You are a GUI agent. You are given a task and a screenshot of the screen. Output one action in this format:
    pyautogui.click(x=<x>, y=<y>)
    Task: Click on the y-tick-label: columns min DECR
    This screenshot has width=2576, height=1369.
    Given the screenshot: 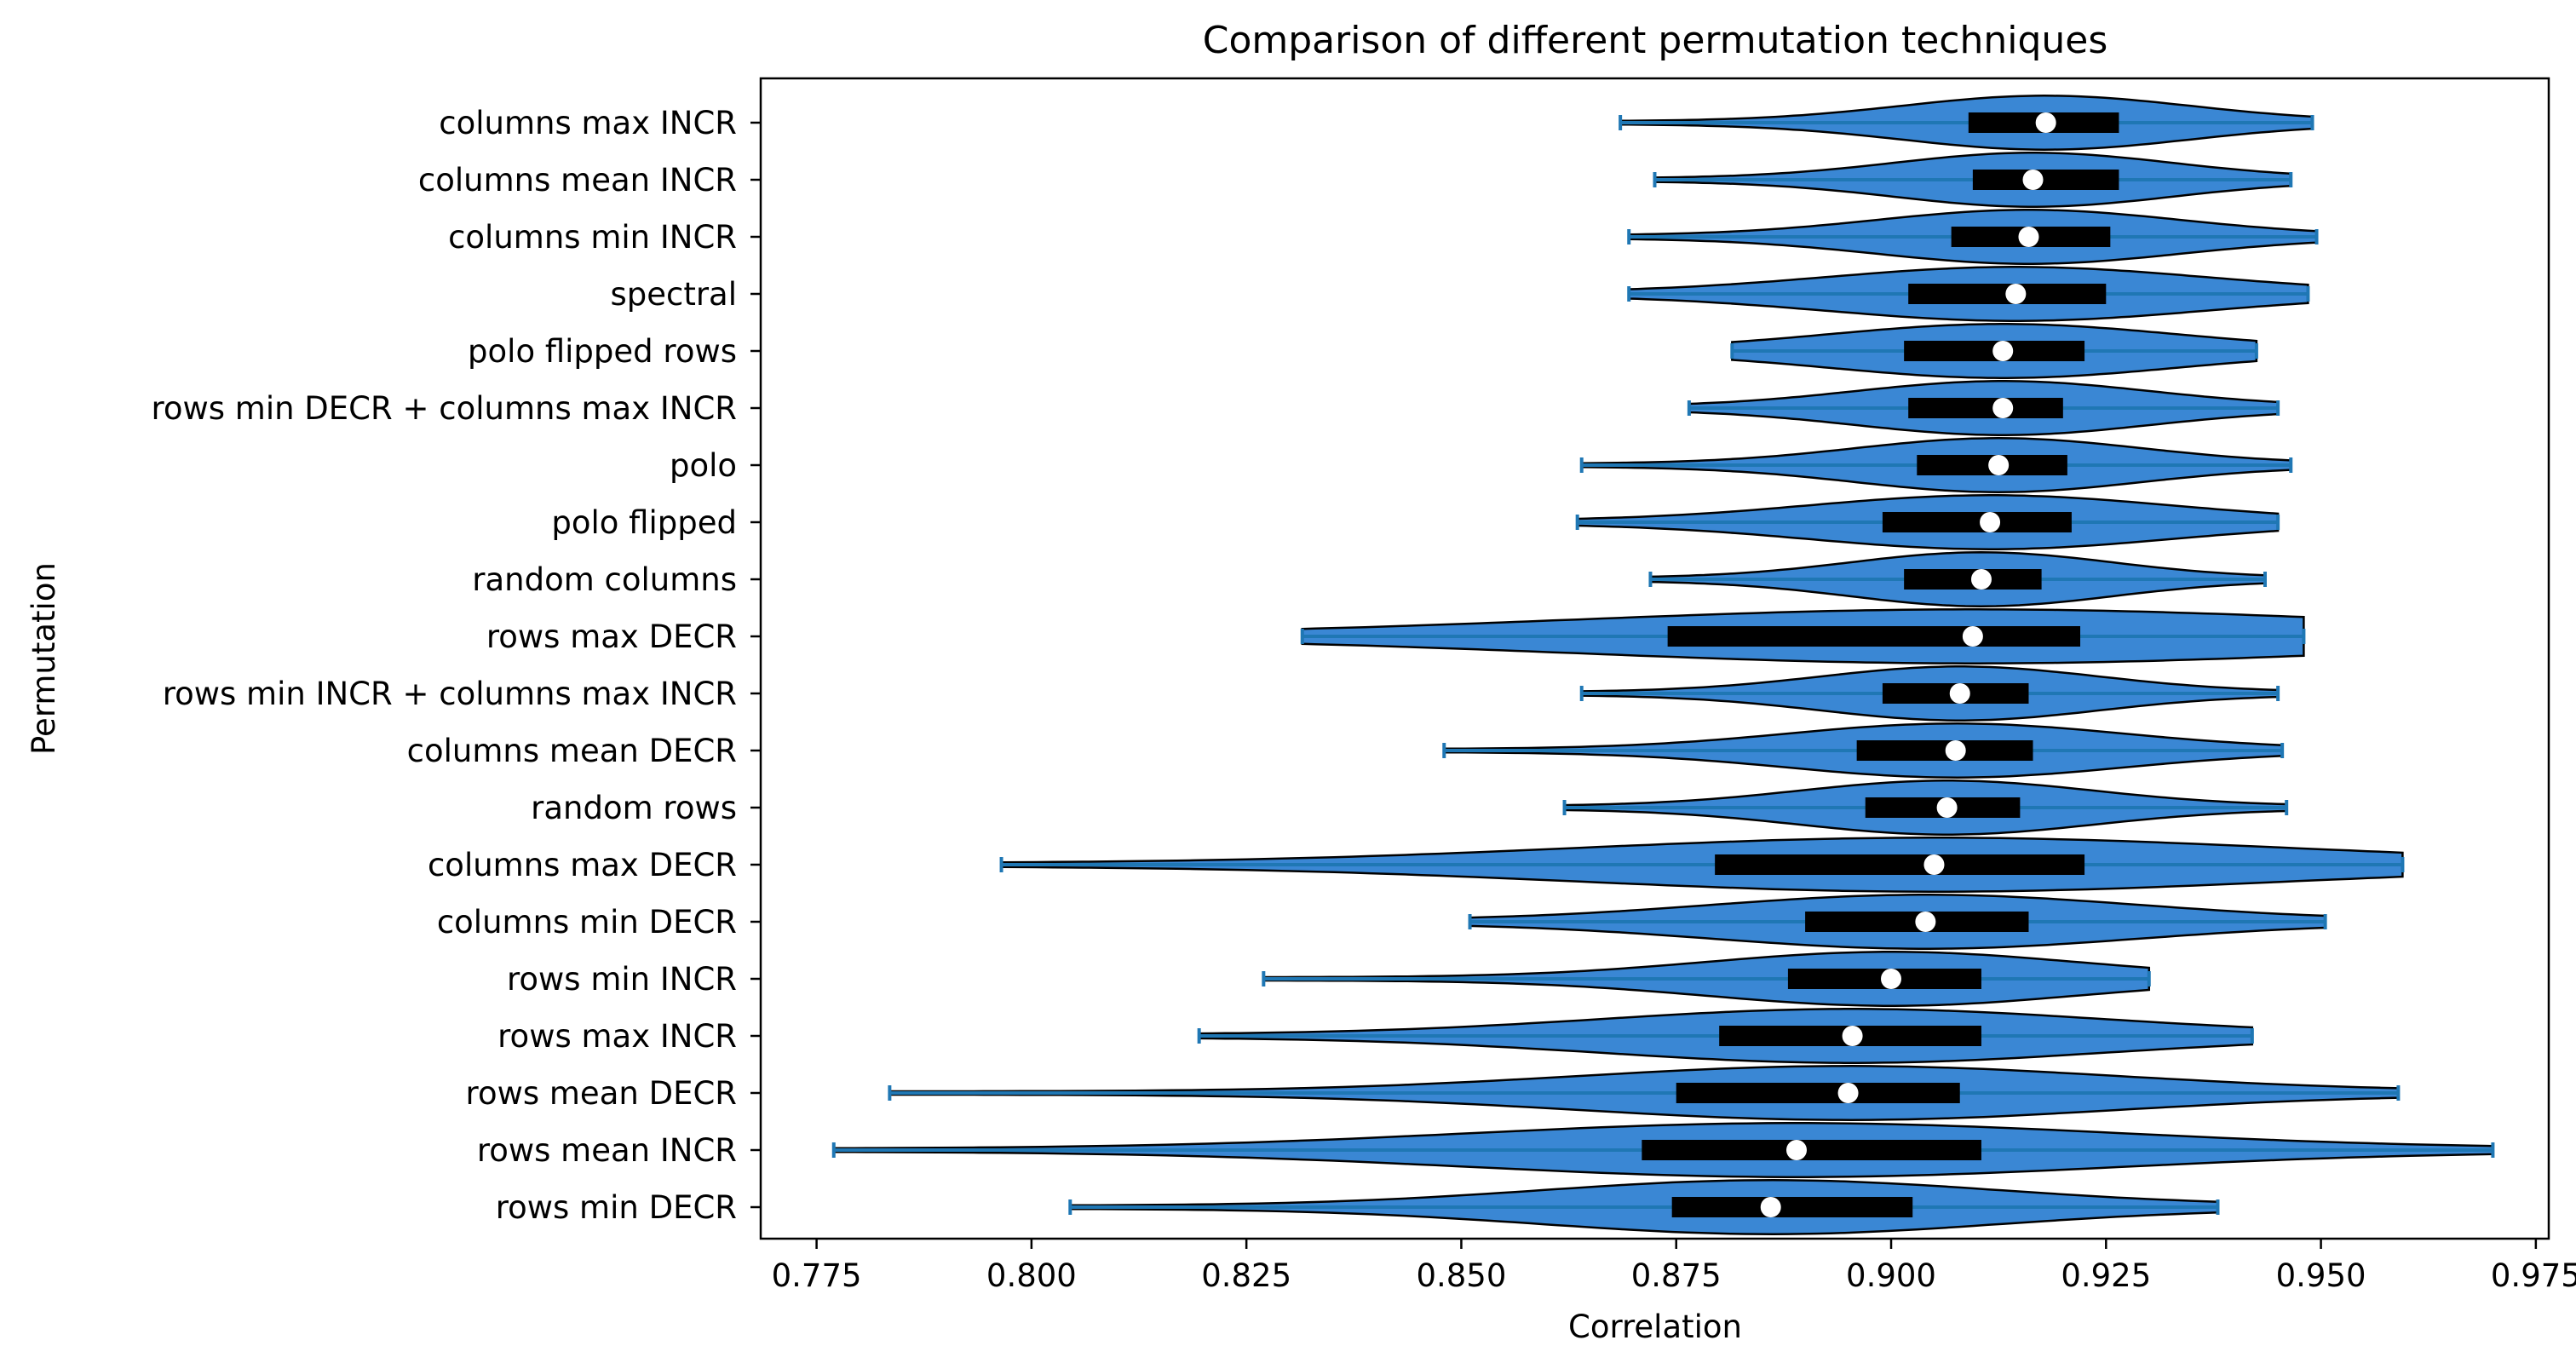 What is the action you would take?
    pyautogui.click(x=587, y=922)
    